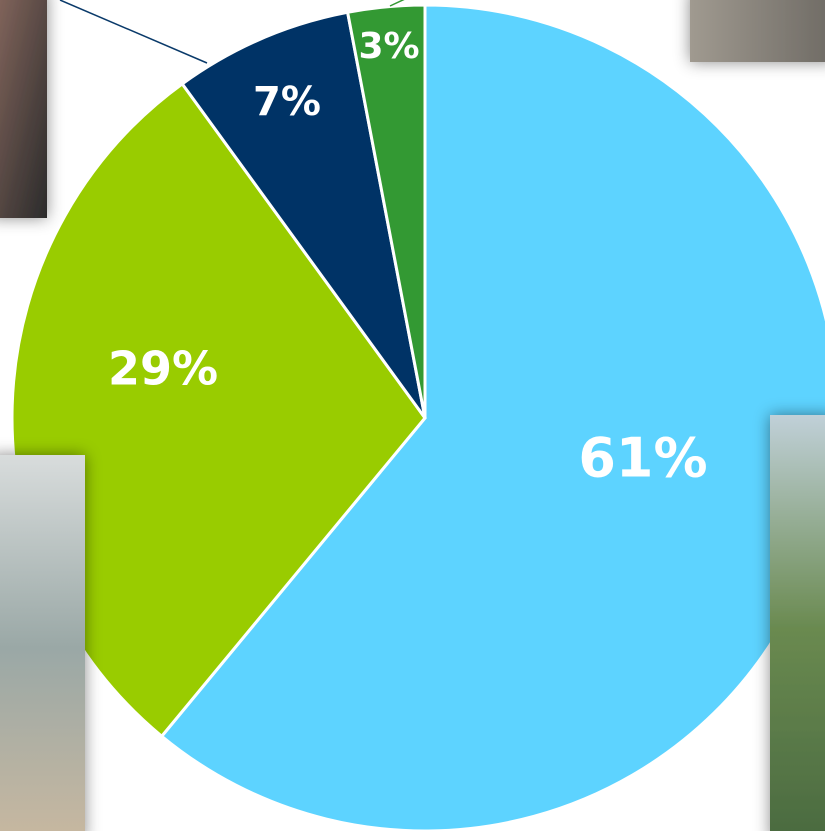 The height and width of the screenshot is (831, 825). What do you see at coordinates (642, 458) in the screenshot?
I see `data-label: 61%` at bounding box center [642, 458].